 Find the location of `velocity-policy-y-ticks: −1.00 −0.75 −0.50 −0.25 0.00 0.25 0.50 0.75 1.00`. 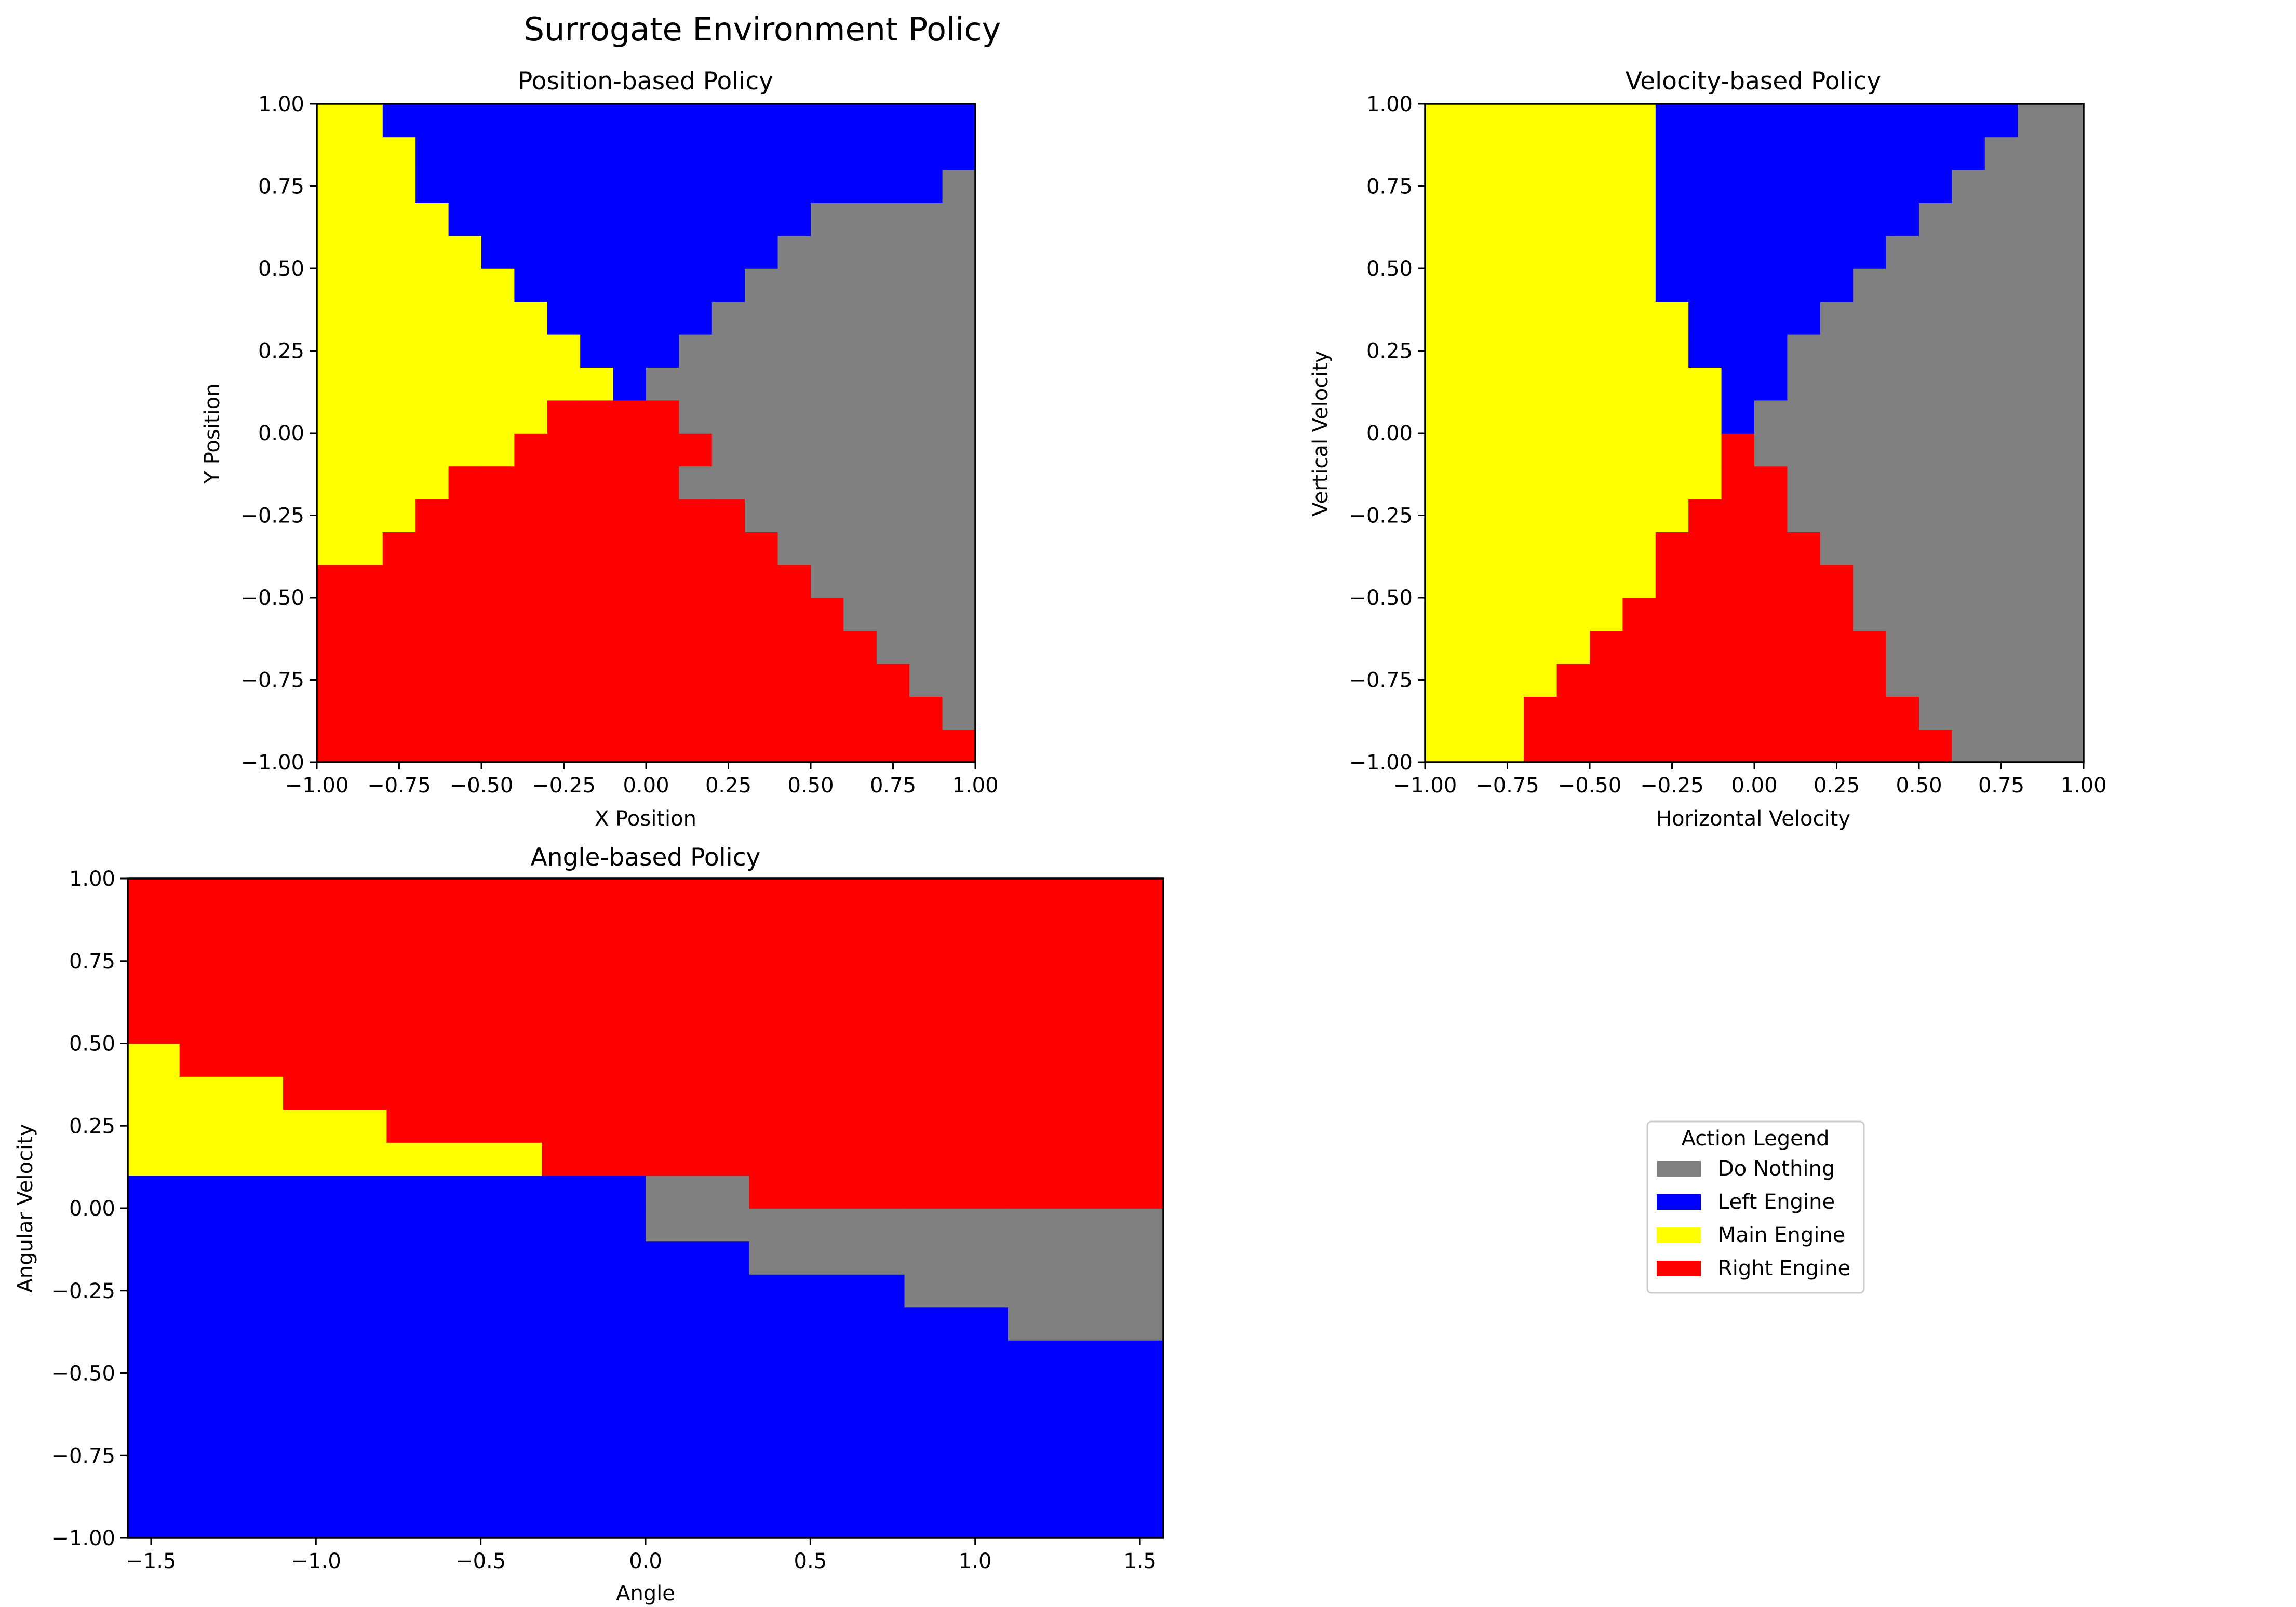

velocity-policy-y-ticks: −1.00 −0.75 −0.50 −0.25 0.00 0.25 0.50 0.75 1.00 is located at coordinates (1387, 434).